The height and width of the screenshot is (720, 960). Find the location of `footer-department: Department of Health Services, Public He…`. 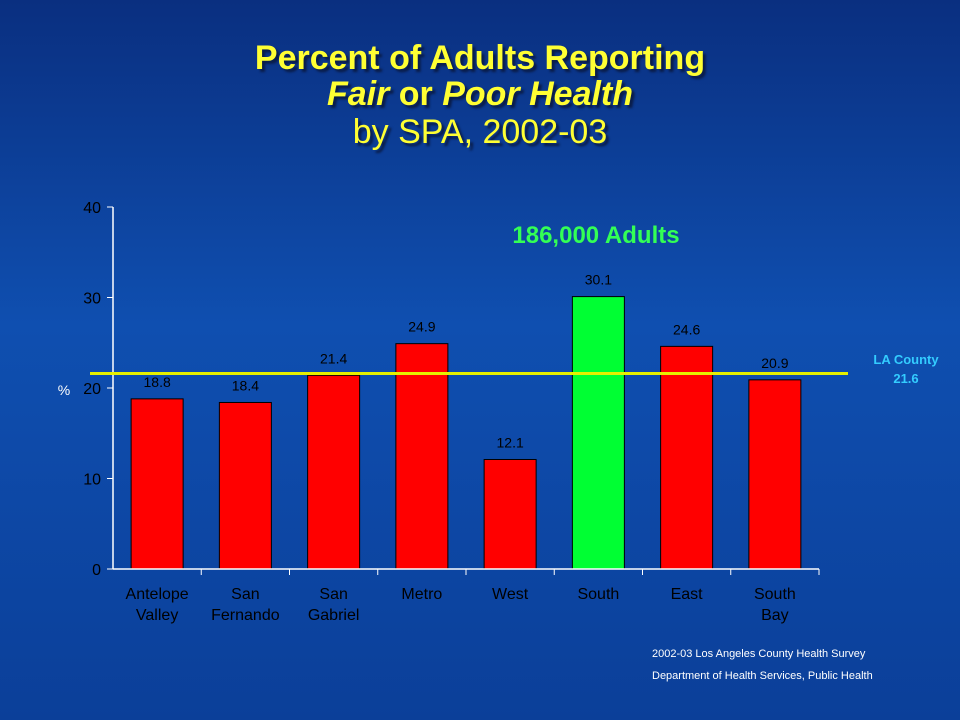

footer-department: Department of Health Services, Public He… is located at coordinates (762, 676).